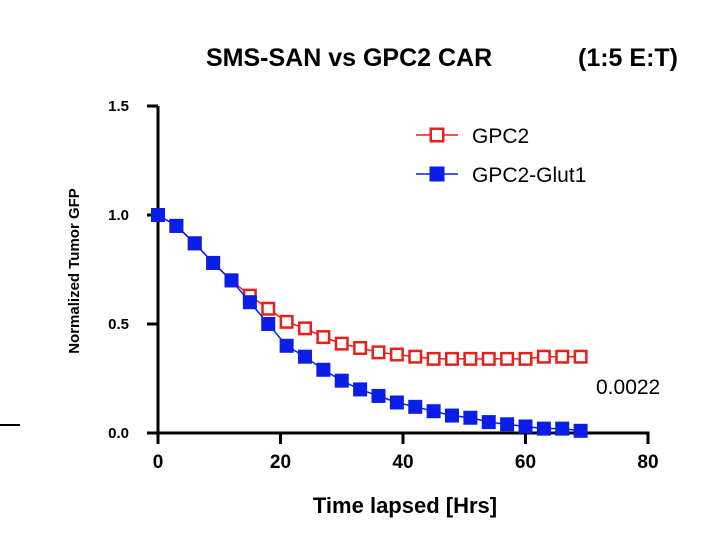 This screenshot has height=537, width=706. What do you see at coordinates (118, 106) in the screenshot?
I see `y-tick-label: 1.5` at bounding box center [118, 106].